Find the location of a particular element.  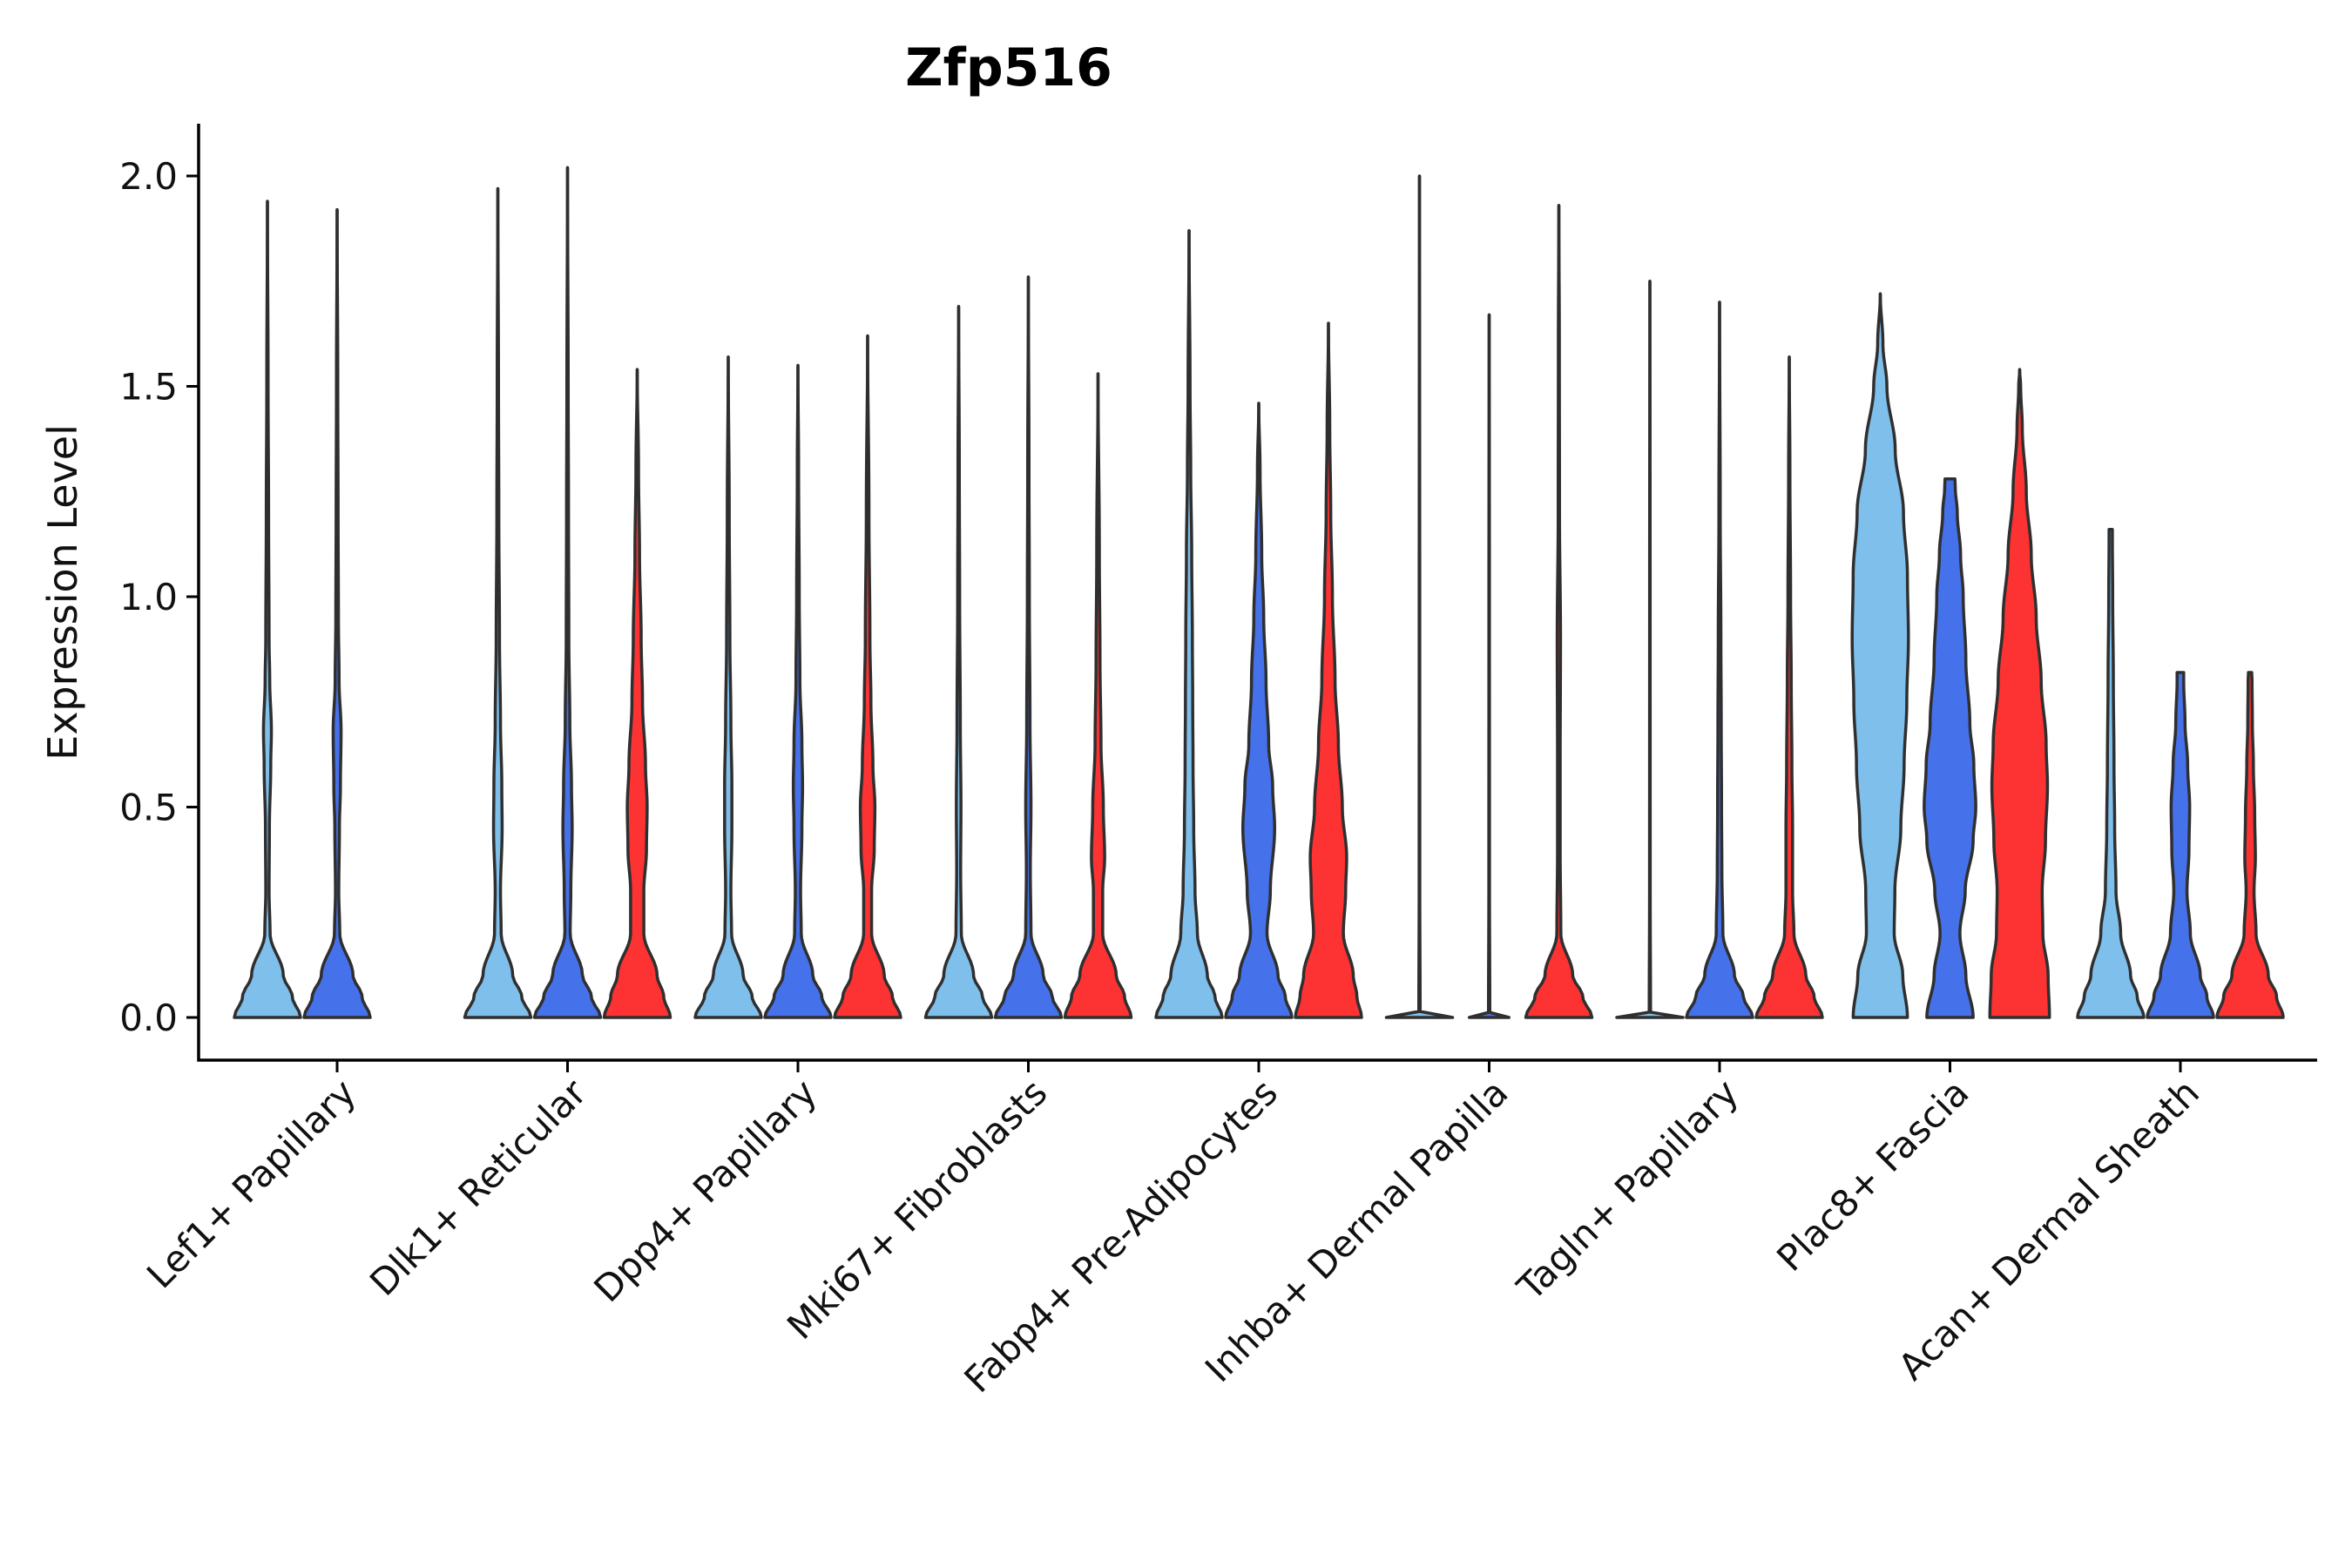

violin-dpp4-papillary-c is located at coordinates (867, 677).